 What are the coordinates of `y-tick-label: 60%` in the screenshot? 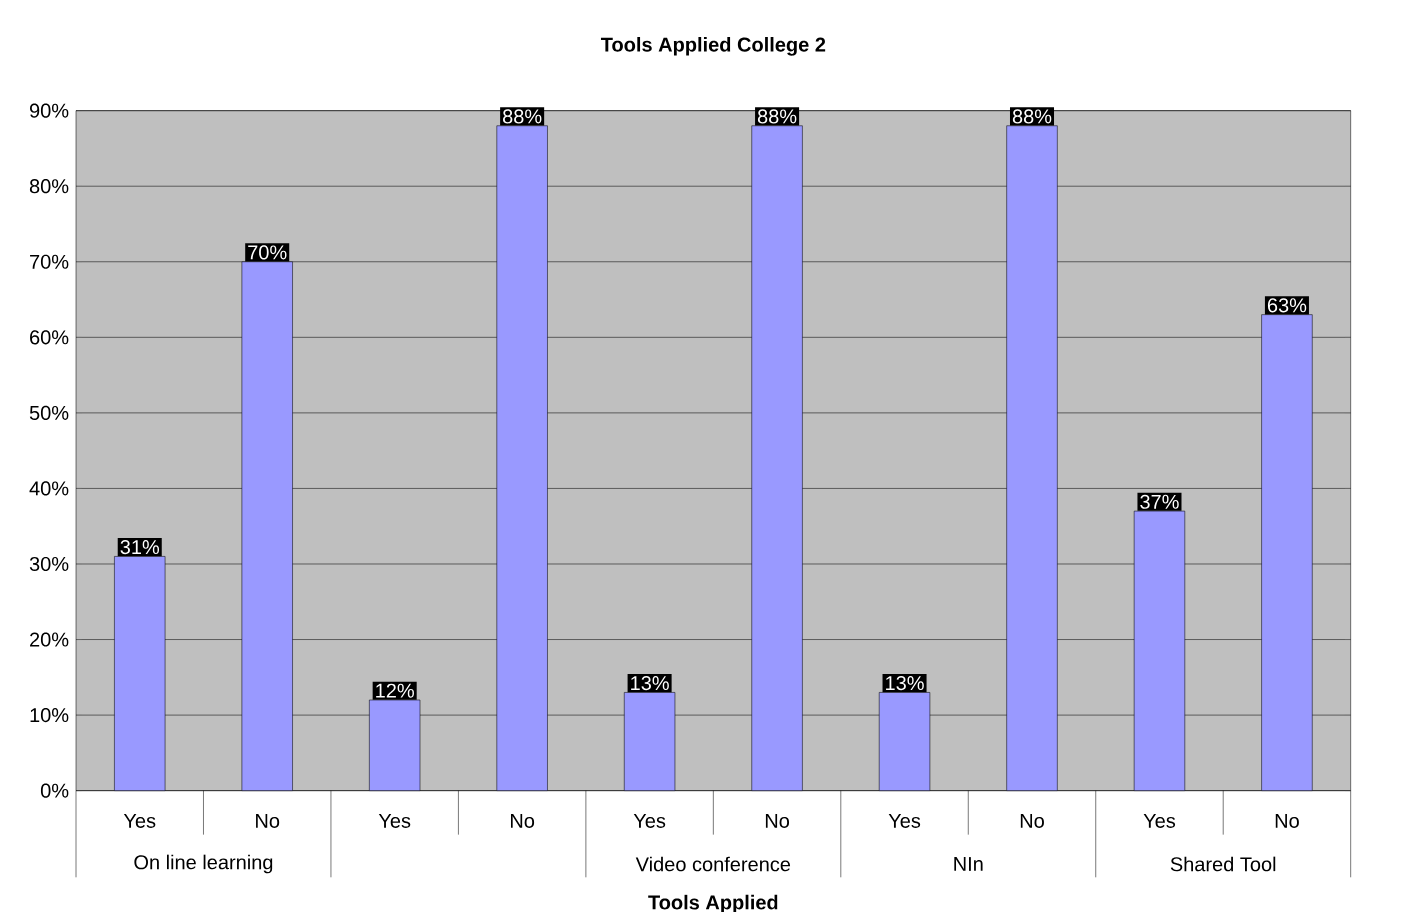 It's located at (49, 337).